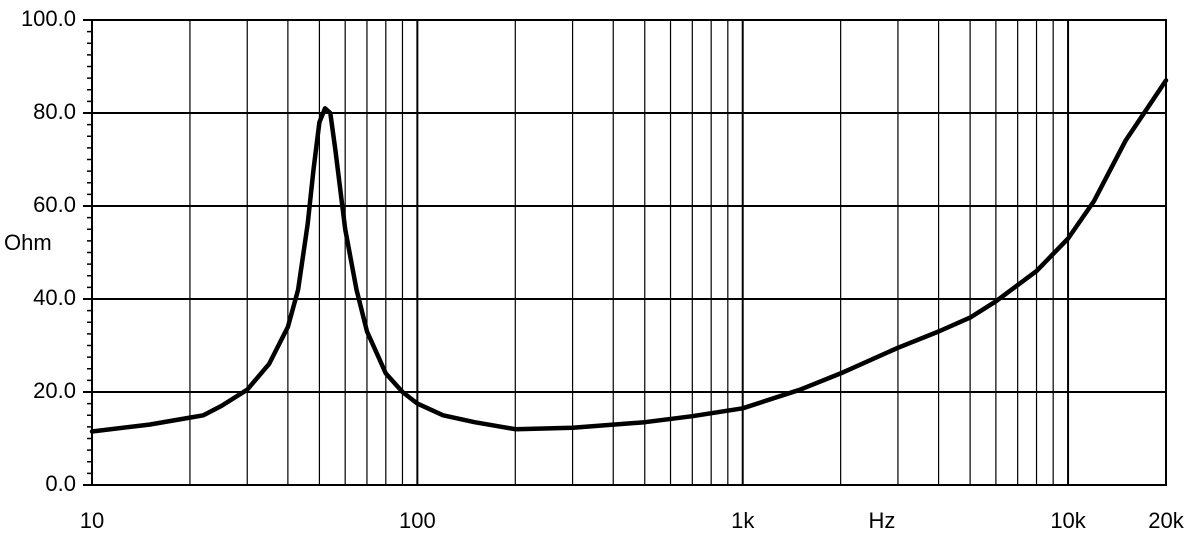 This screenshot has width=1200, height=552. What do you see at coordinates (54, 390) in the screenshot?
I see `y-tick-label: 20.0` at bounding box center [54, 390].